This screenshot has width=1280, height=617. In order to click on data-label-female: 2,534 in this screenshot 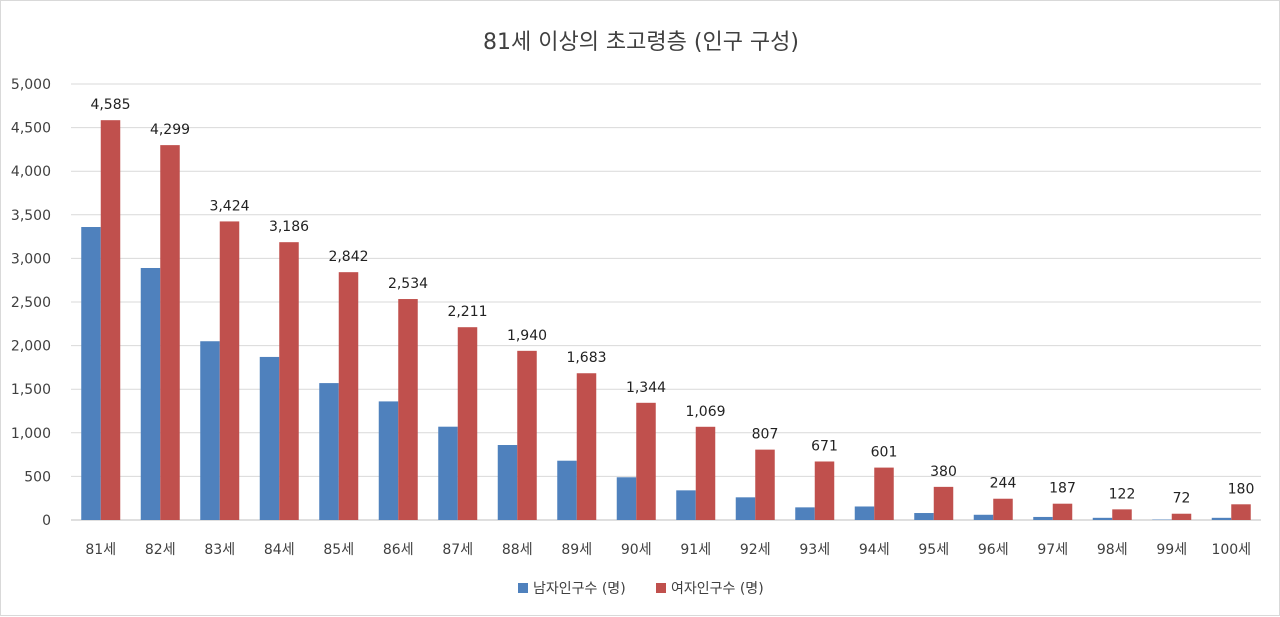, I will do `click(408, 284)`.